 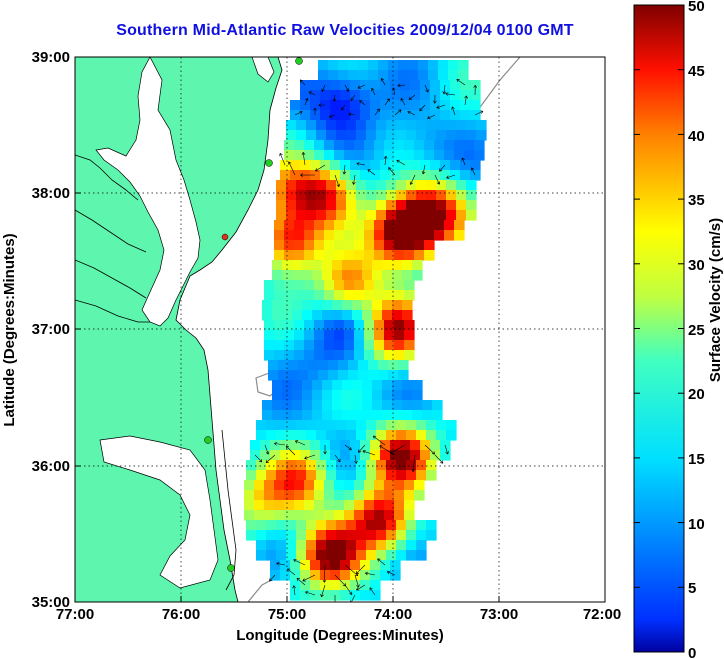 I want to click on colorbar-tick-label: 30, so click(x=696, y=265).